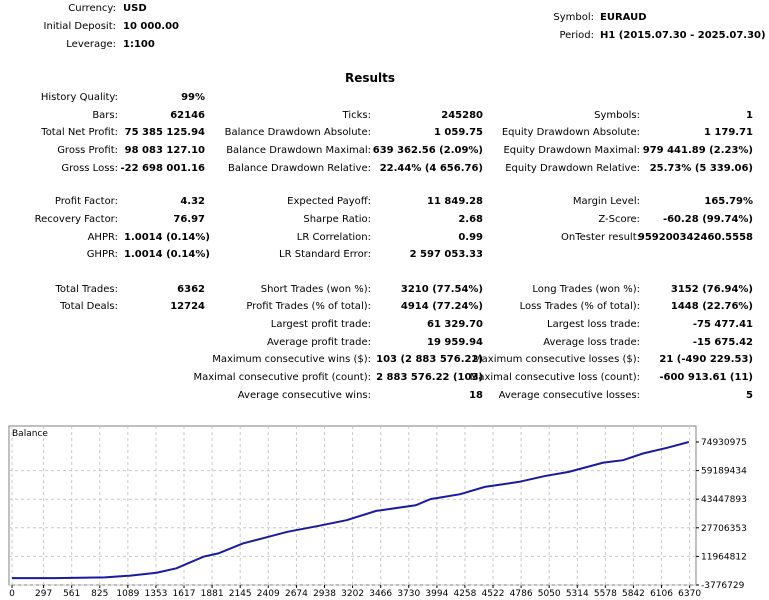  Describe the element at coordinates (556, 359) in the screenshot. I see `stat-label: Maximum consecutive losses ($):` at that location.